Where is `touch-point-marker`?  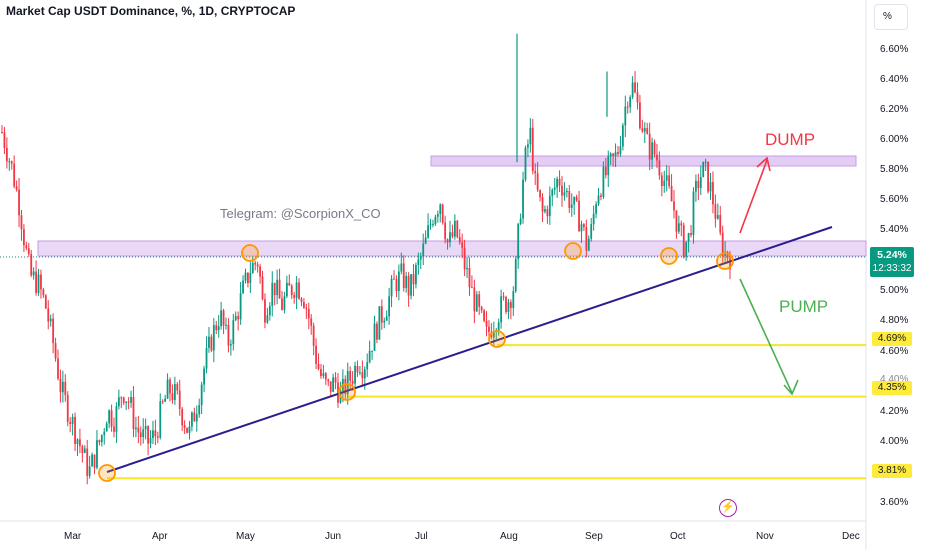 touch-point-marker is located at coordinates (669, 256).